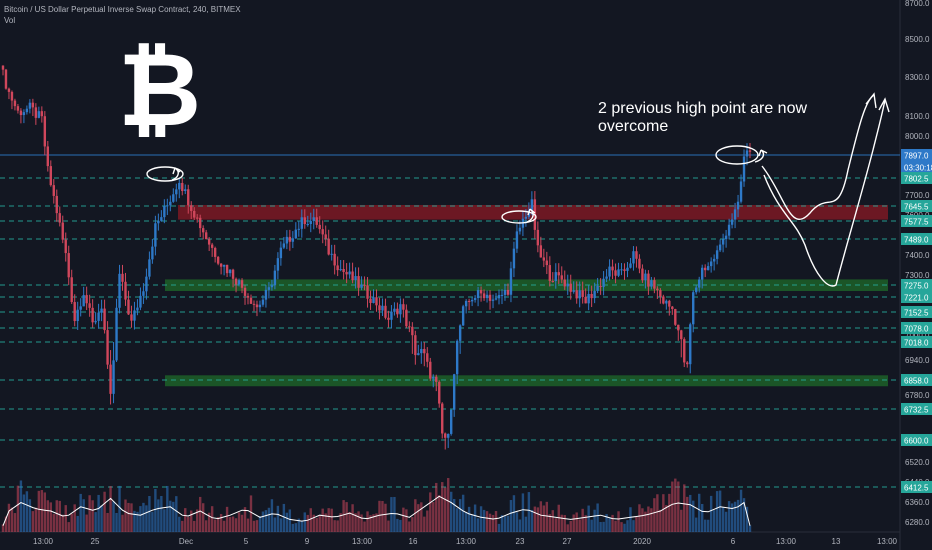  I want to click on y-tick-label: 6940.0, so click(917, 360).